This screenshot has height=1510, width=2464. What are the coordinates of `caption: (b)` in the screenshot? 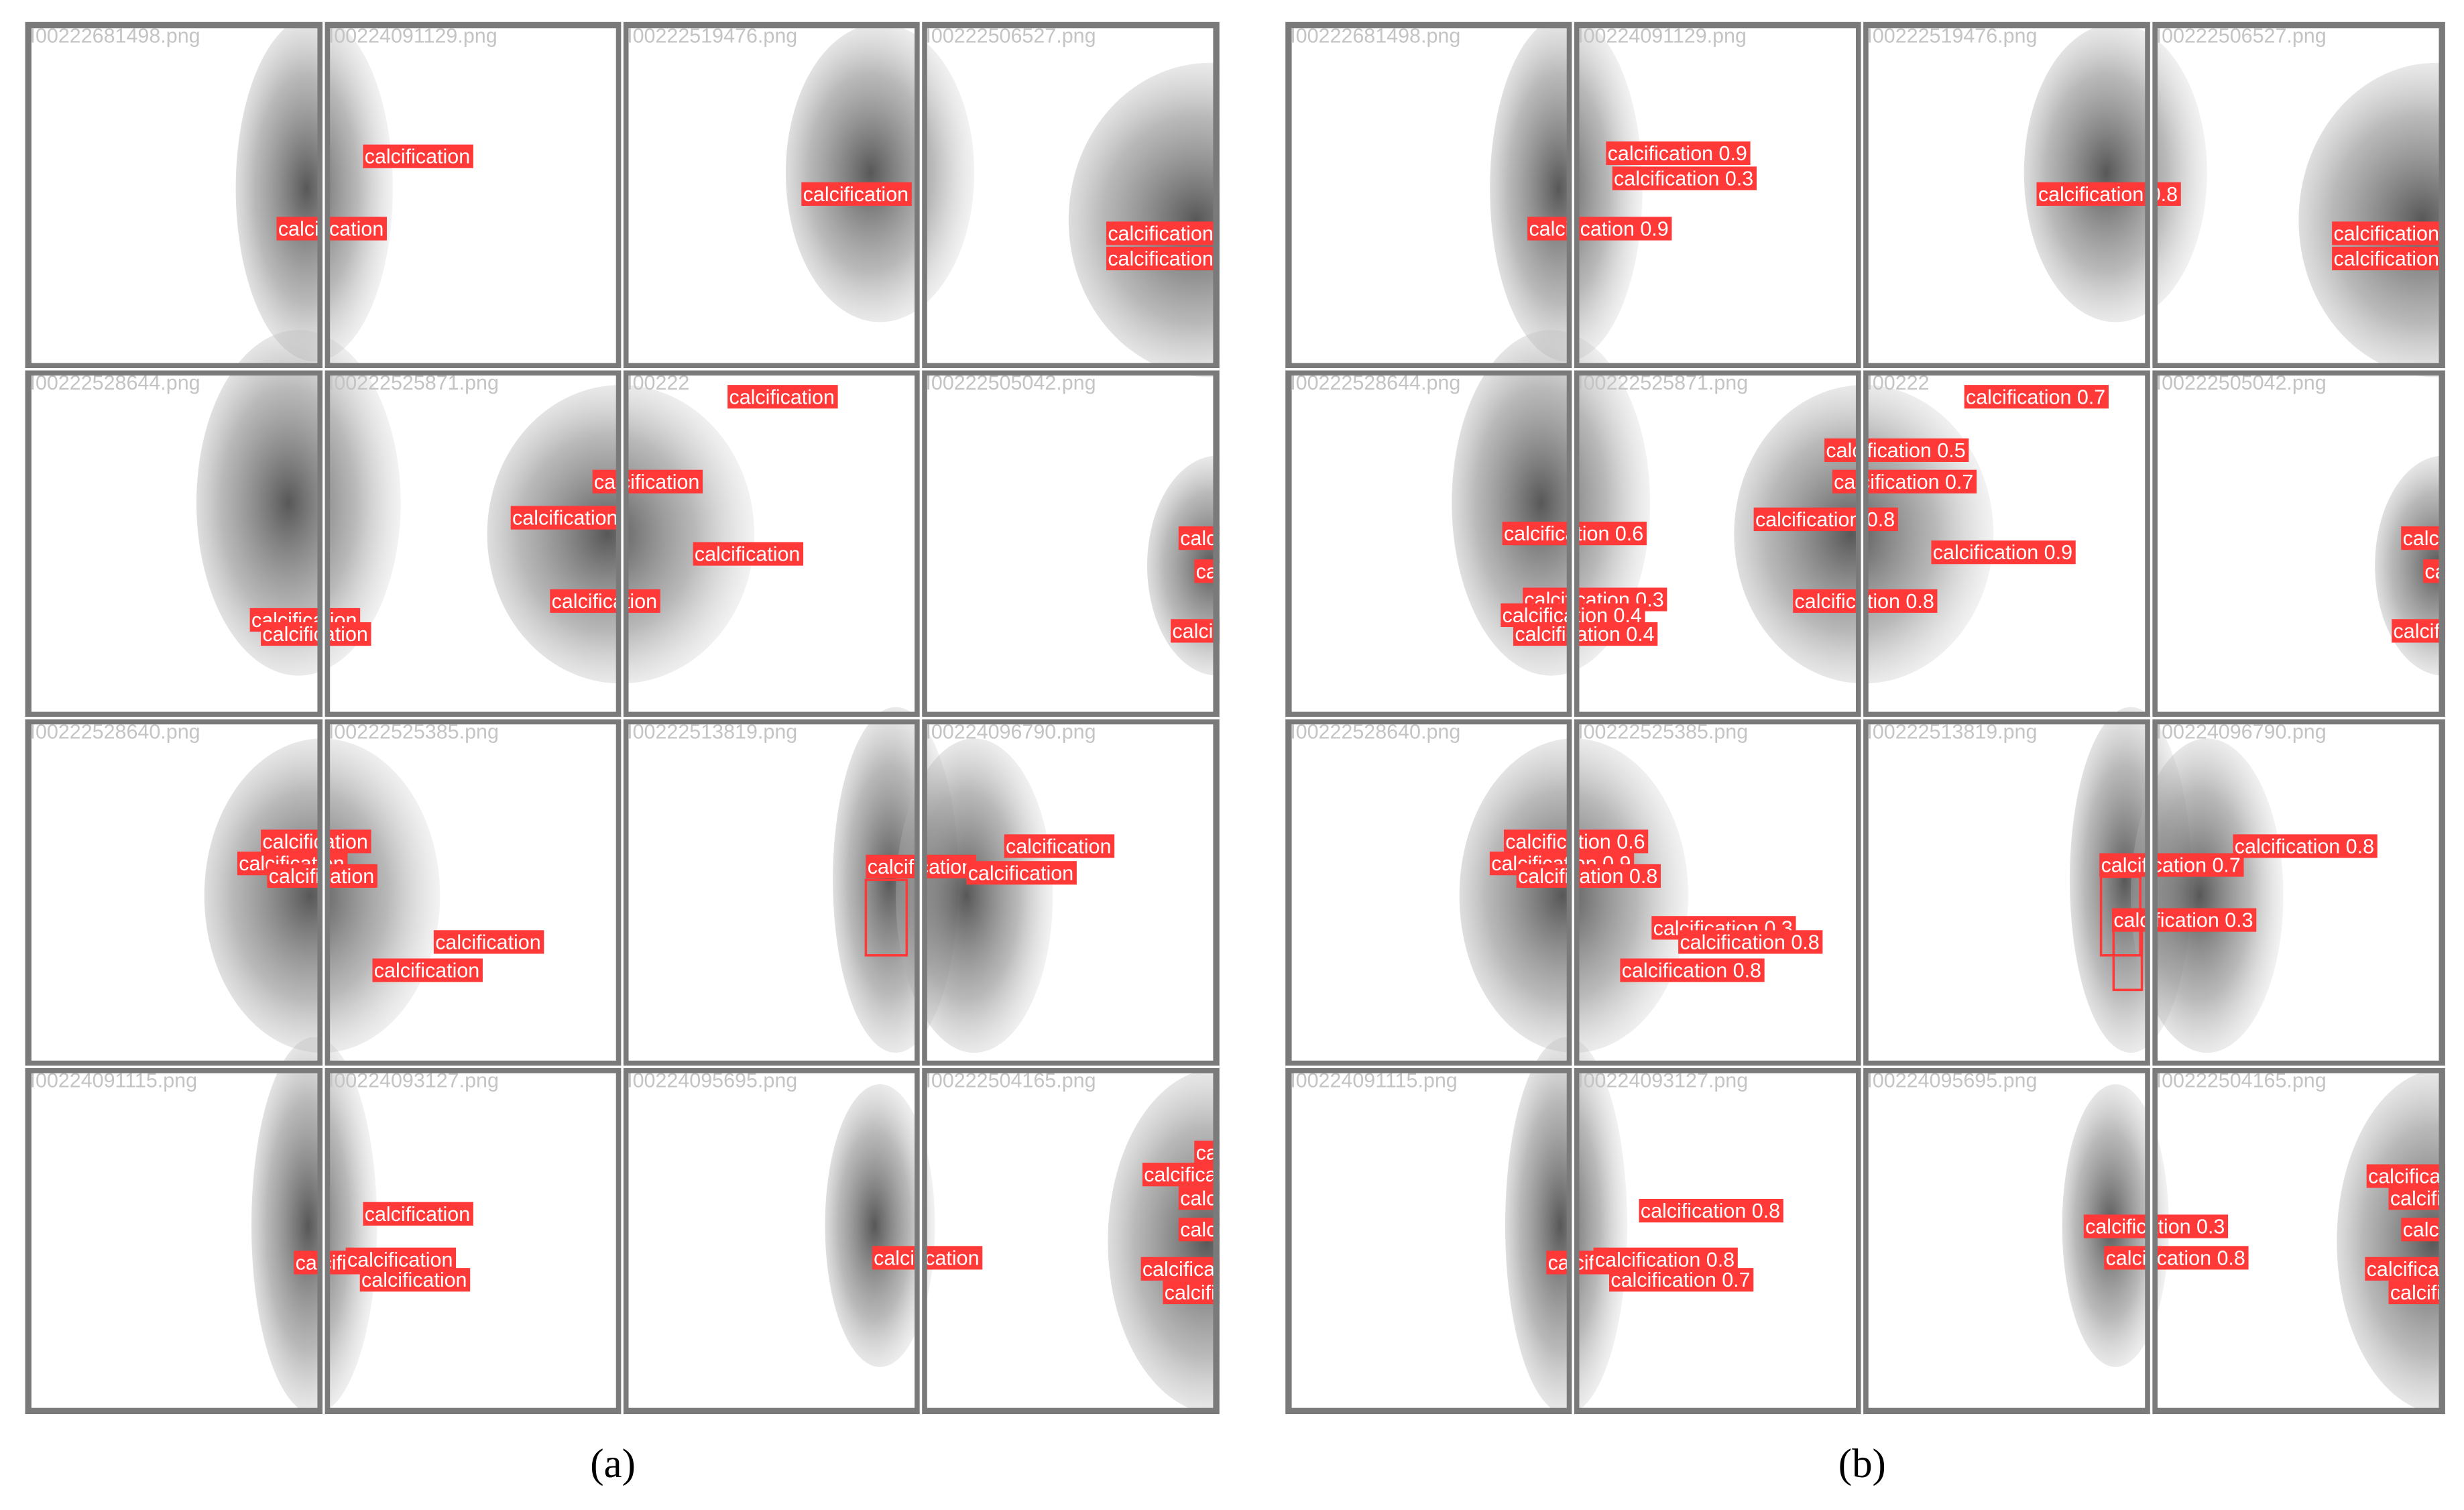 It's located at (1862, 1464).